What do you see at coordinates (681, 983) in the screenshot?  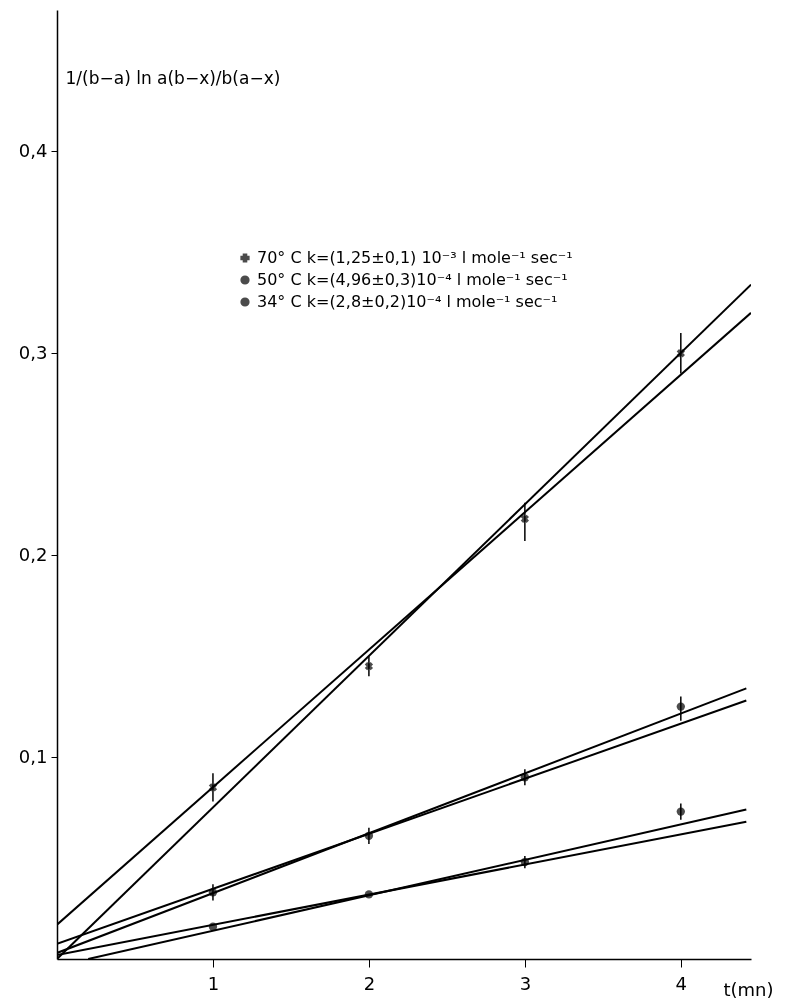 I see `x-tick-label: 4` at bounding box center [681, 983].